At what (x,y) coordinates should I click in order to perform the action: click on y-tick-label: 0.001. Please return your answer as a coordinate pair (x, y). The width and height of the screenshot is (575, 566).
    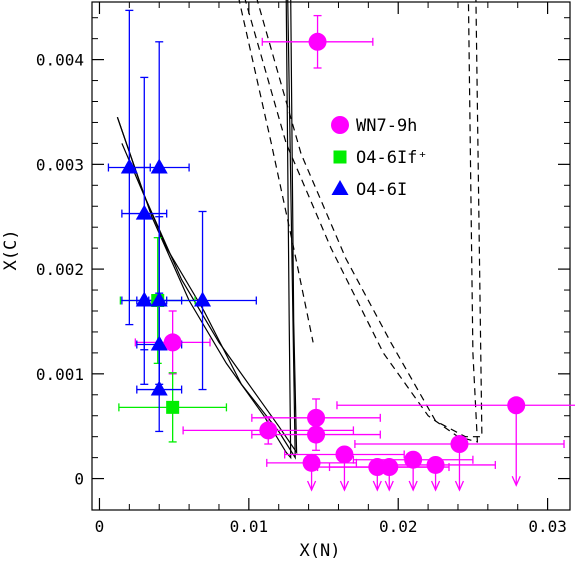
    Looking at the image, I should click on (60, 374).